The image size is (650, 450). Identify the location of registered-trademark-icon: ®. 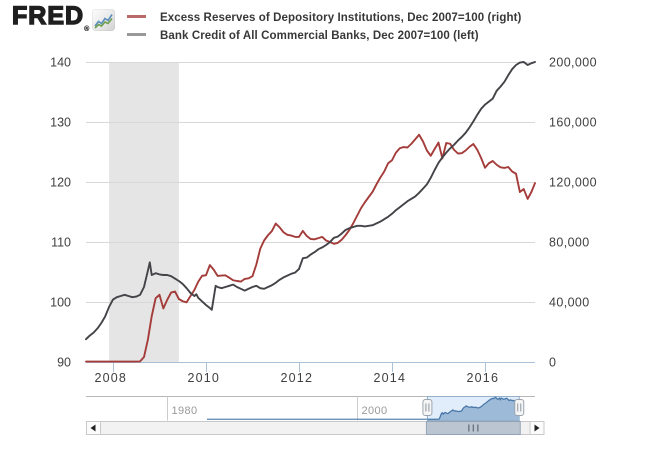
(87, 29).